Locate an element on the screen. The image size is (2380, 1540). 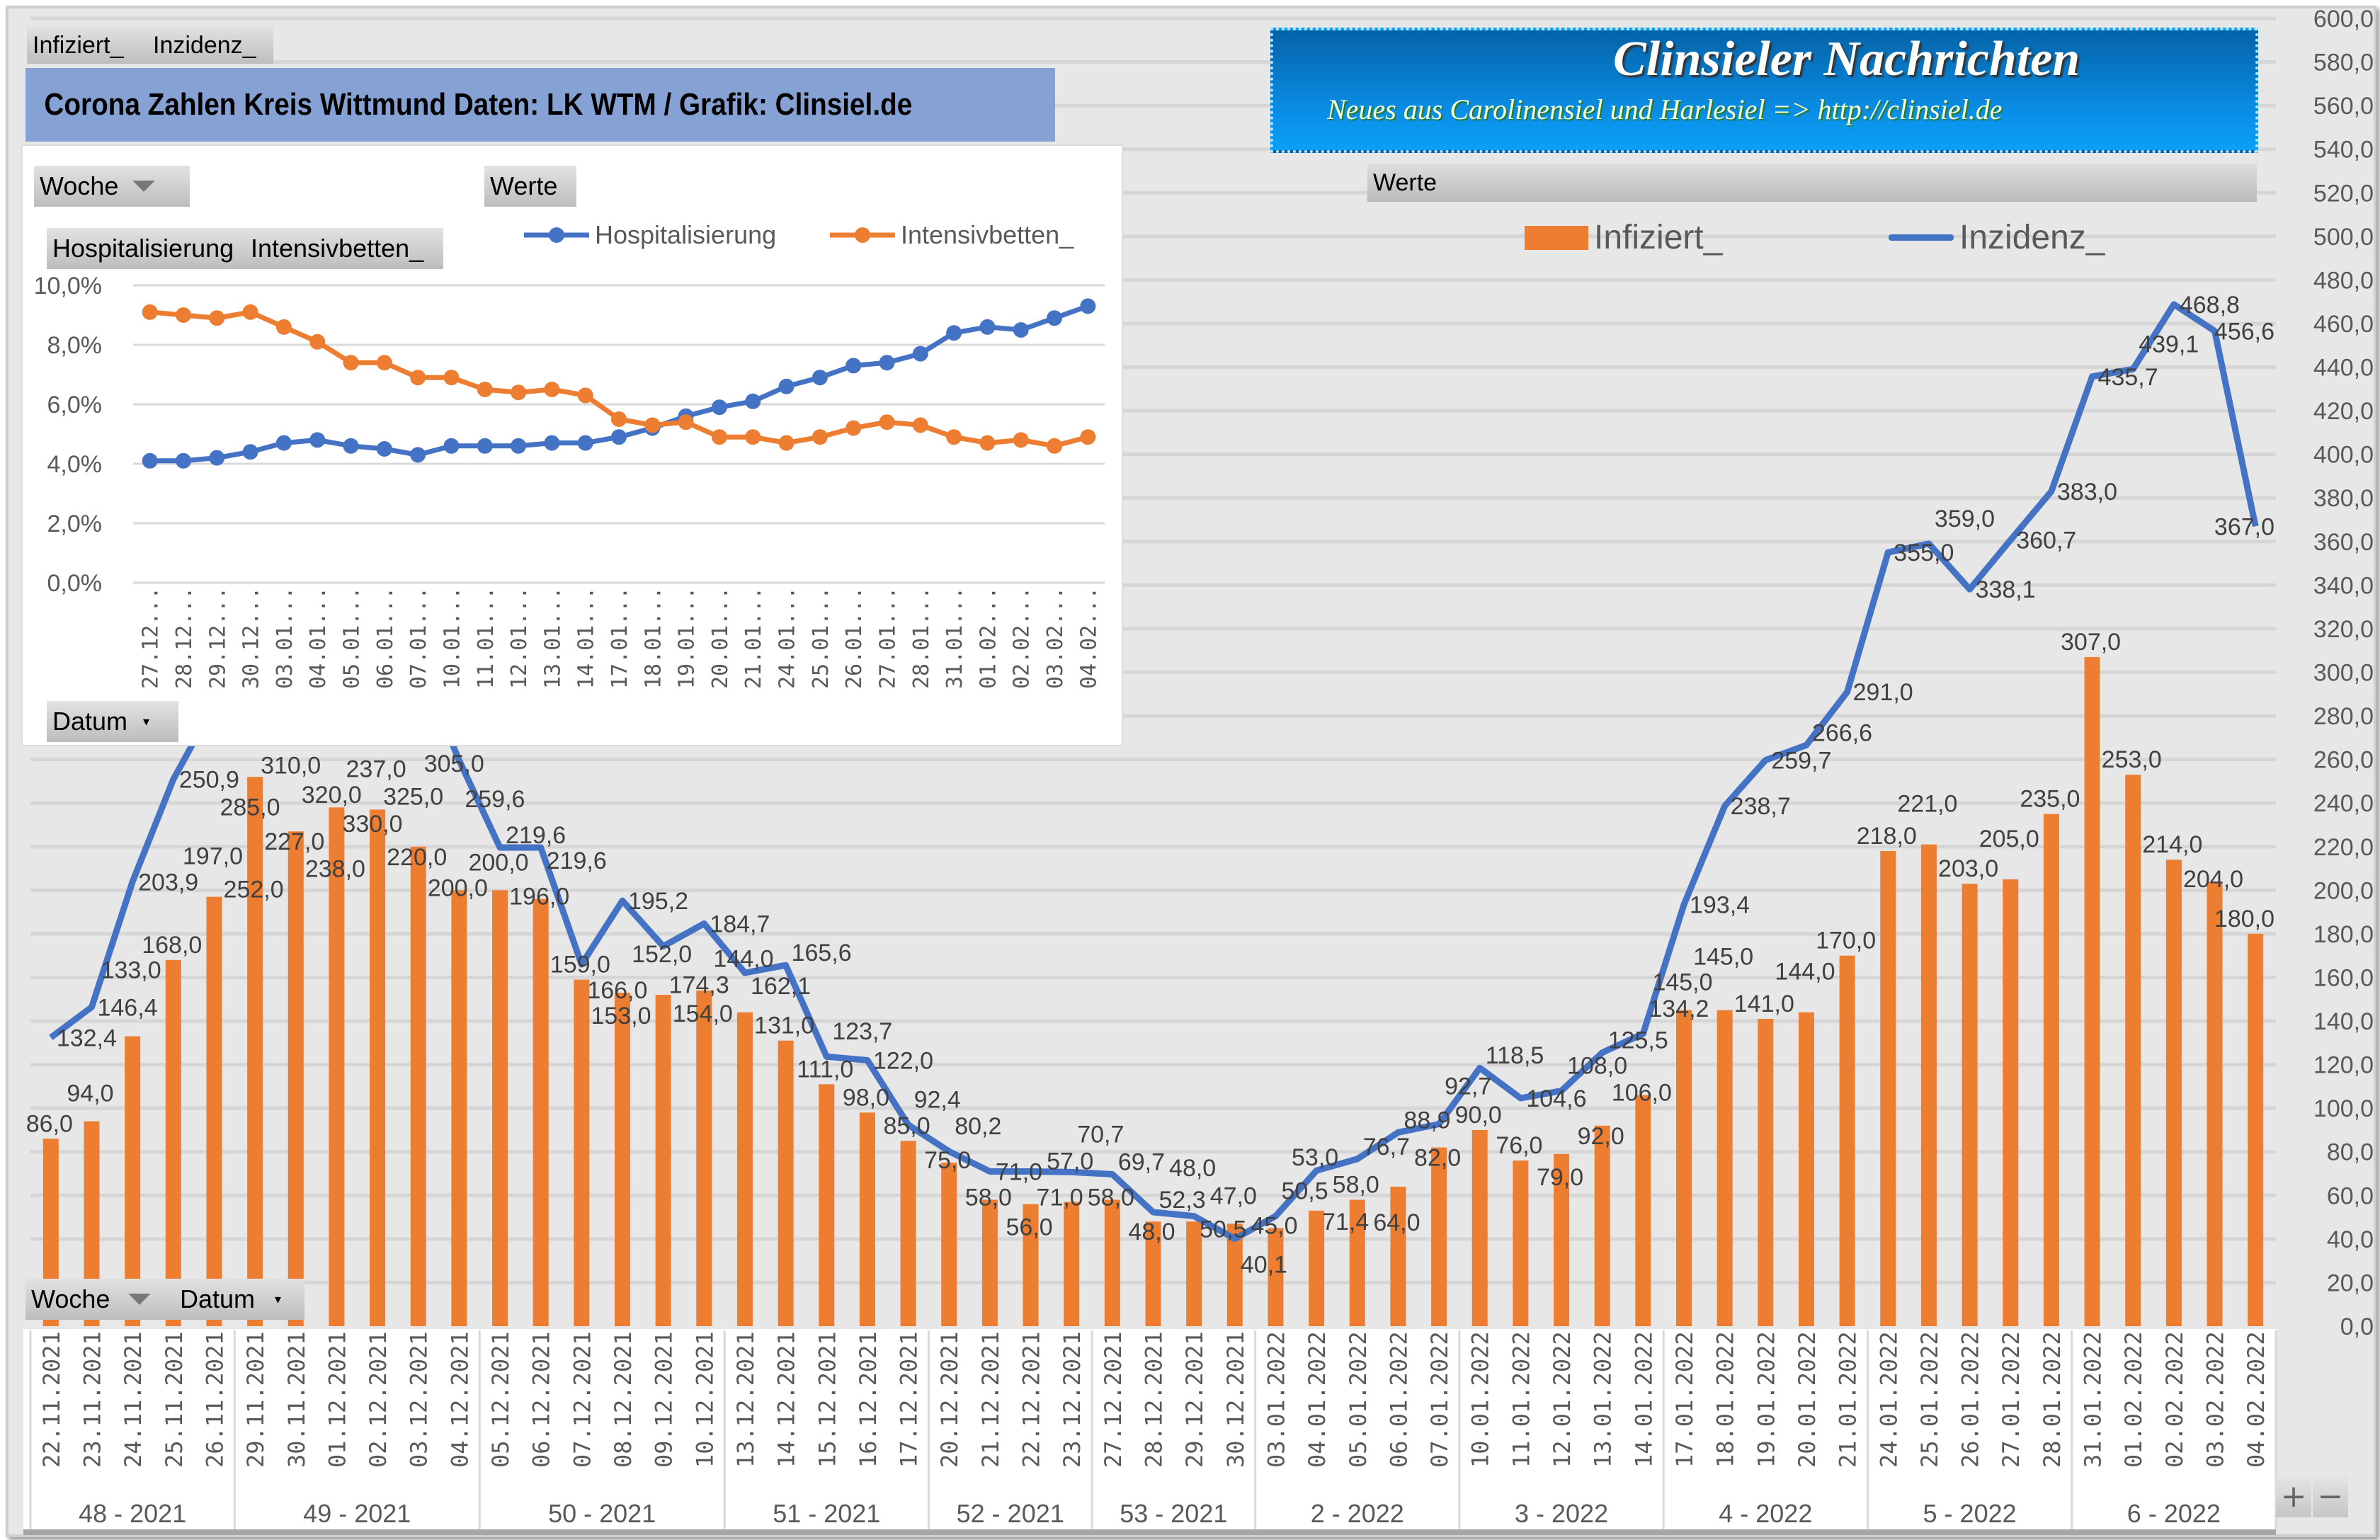
x-date-label: 29.12.2021 is located at coordinates (1194, 1400).